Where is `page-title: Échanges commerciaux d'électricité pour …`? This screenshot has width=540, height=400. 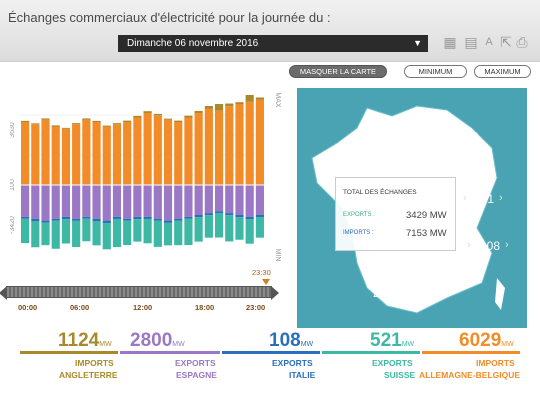
page-title: Échanges commerciaux d'électricité pour … is located at coordinates (169, 17).